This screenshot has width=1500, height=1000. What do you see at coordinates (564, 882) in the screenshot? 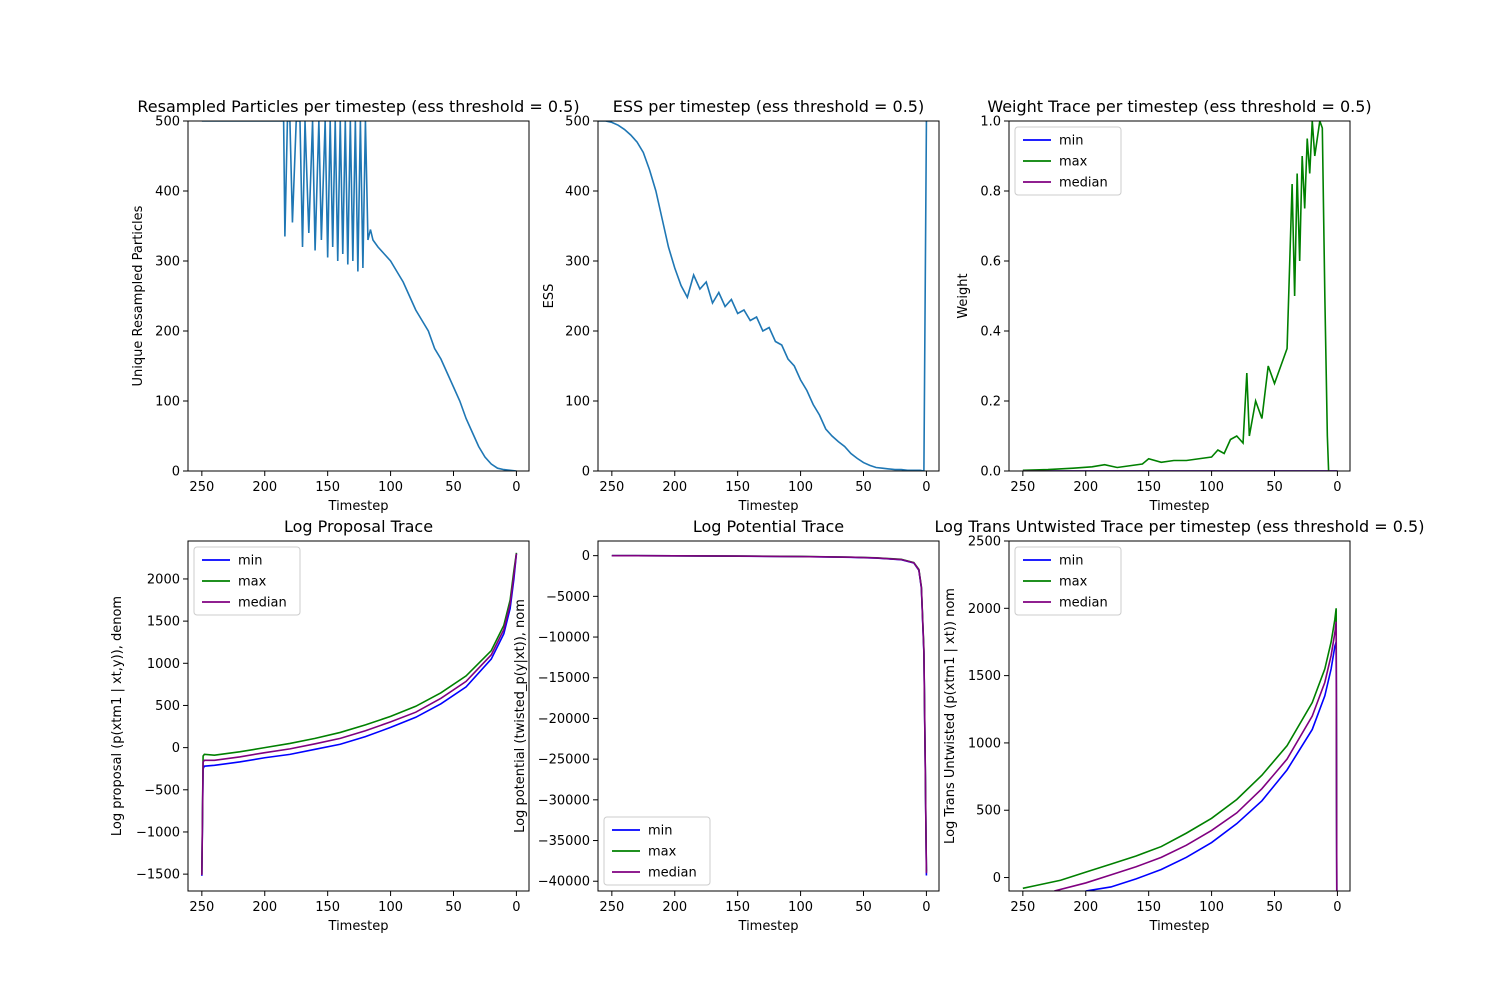
I see `y-tick-label: −40000` at bounding box center [564, 882].